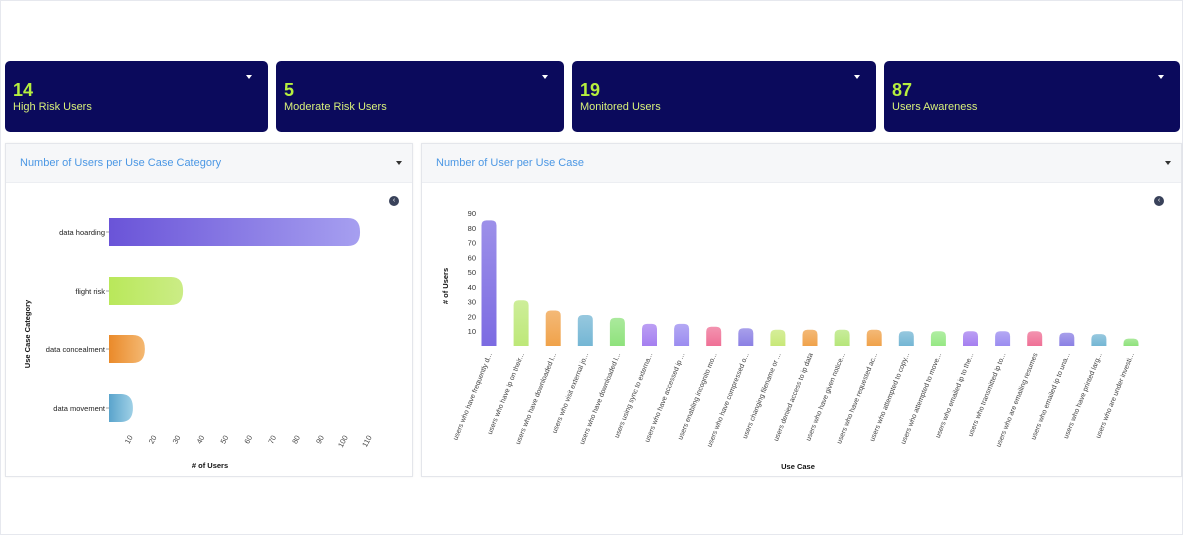 The image size is (1183, 535). What do you see at coordinates (153, 440) in the screenshot?
I see `x-tick-label: 20` at bounding box center [153, 440].